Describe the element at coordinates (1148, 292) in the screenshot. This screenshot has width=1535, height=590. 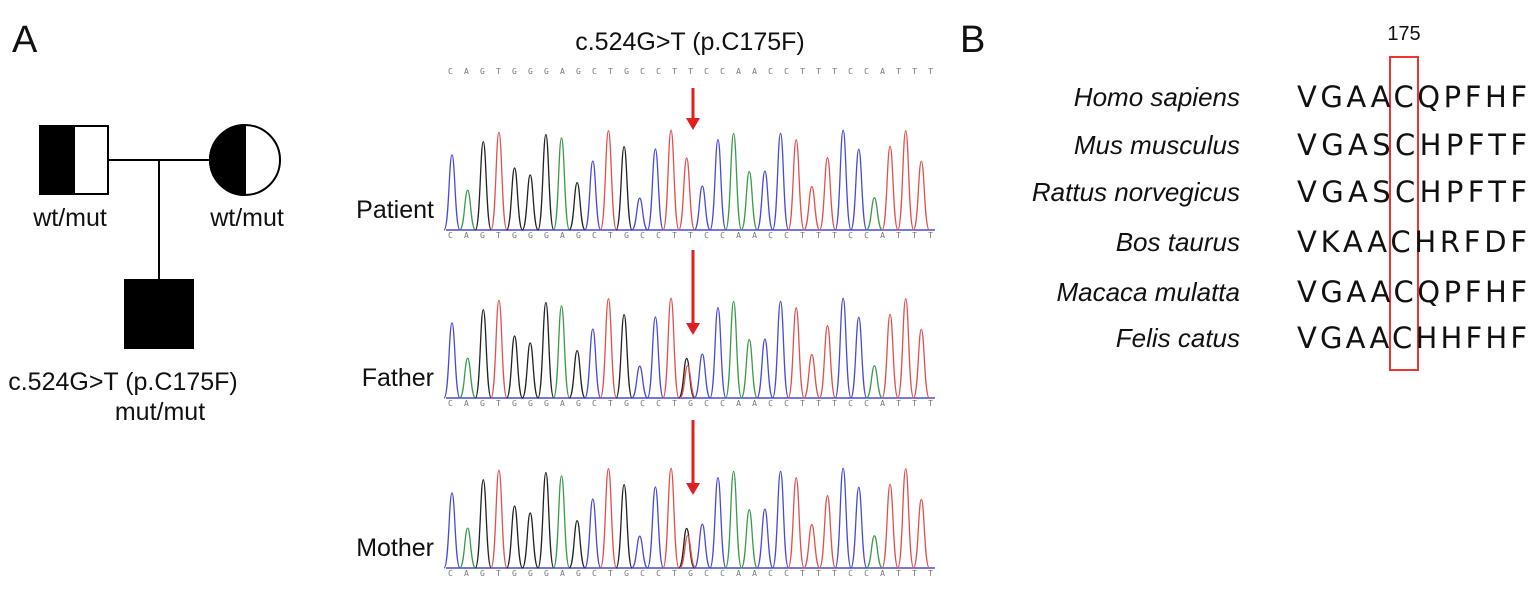
I see `species-name: Macaca mulatta` at that location.